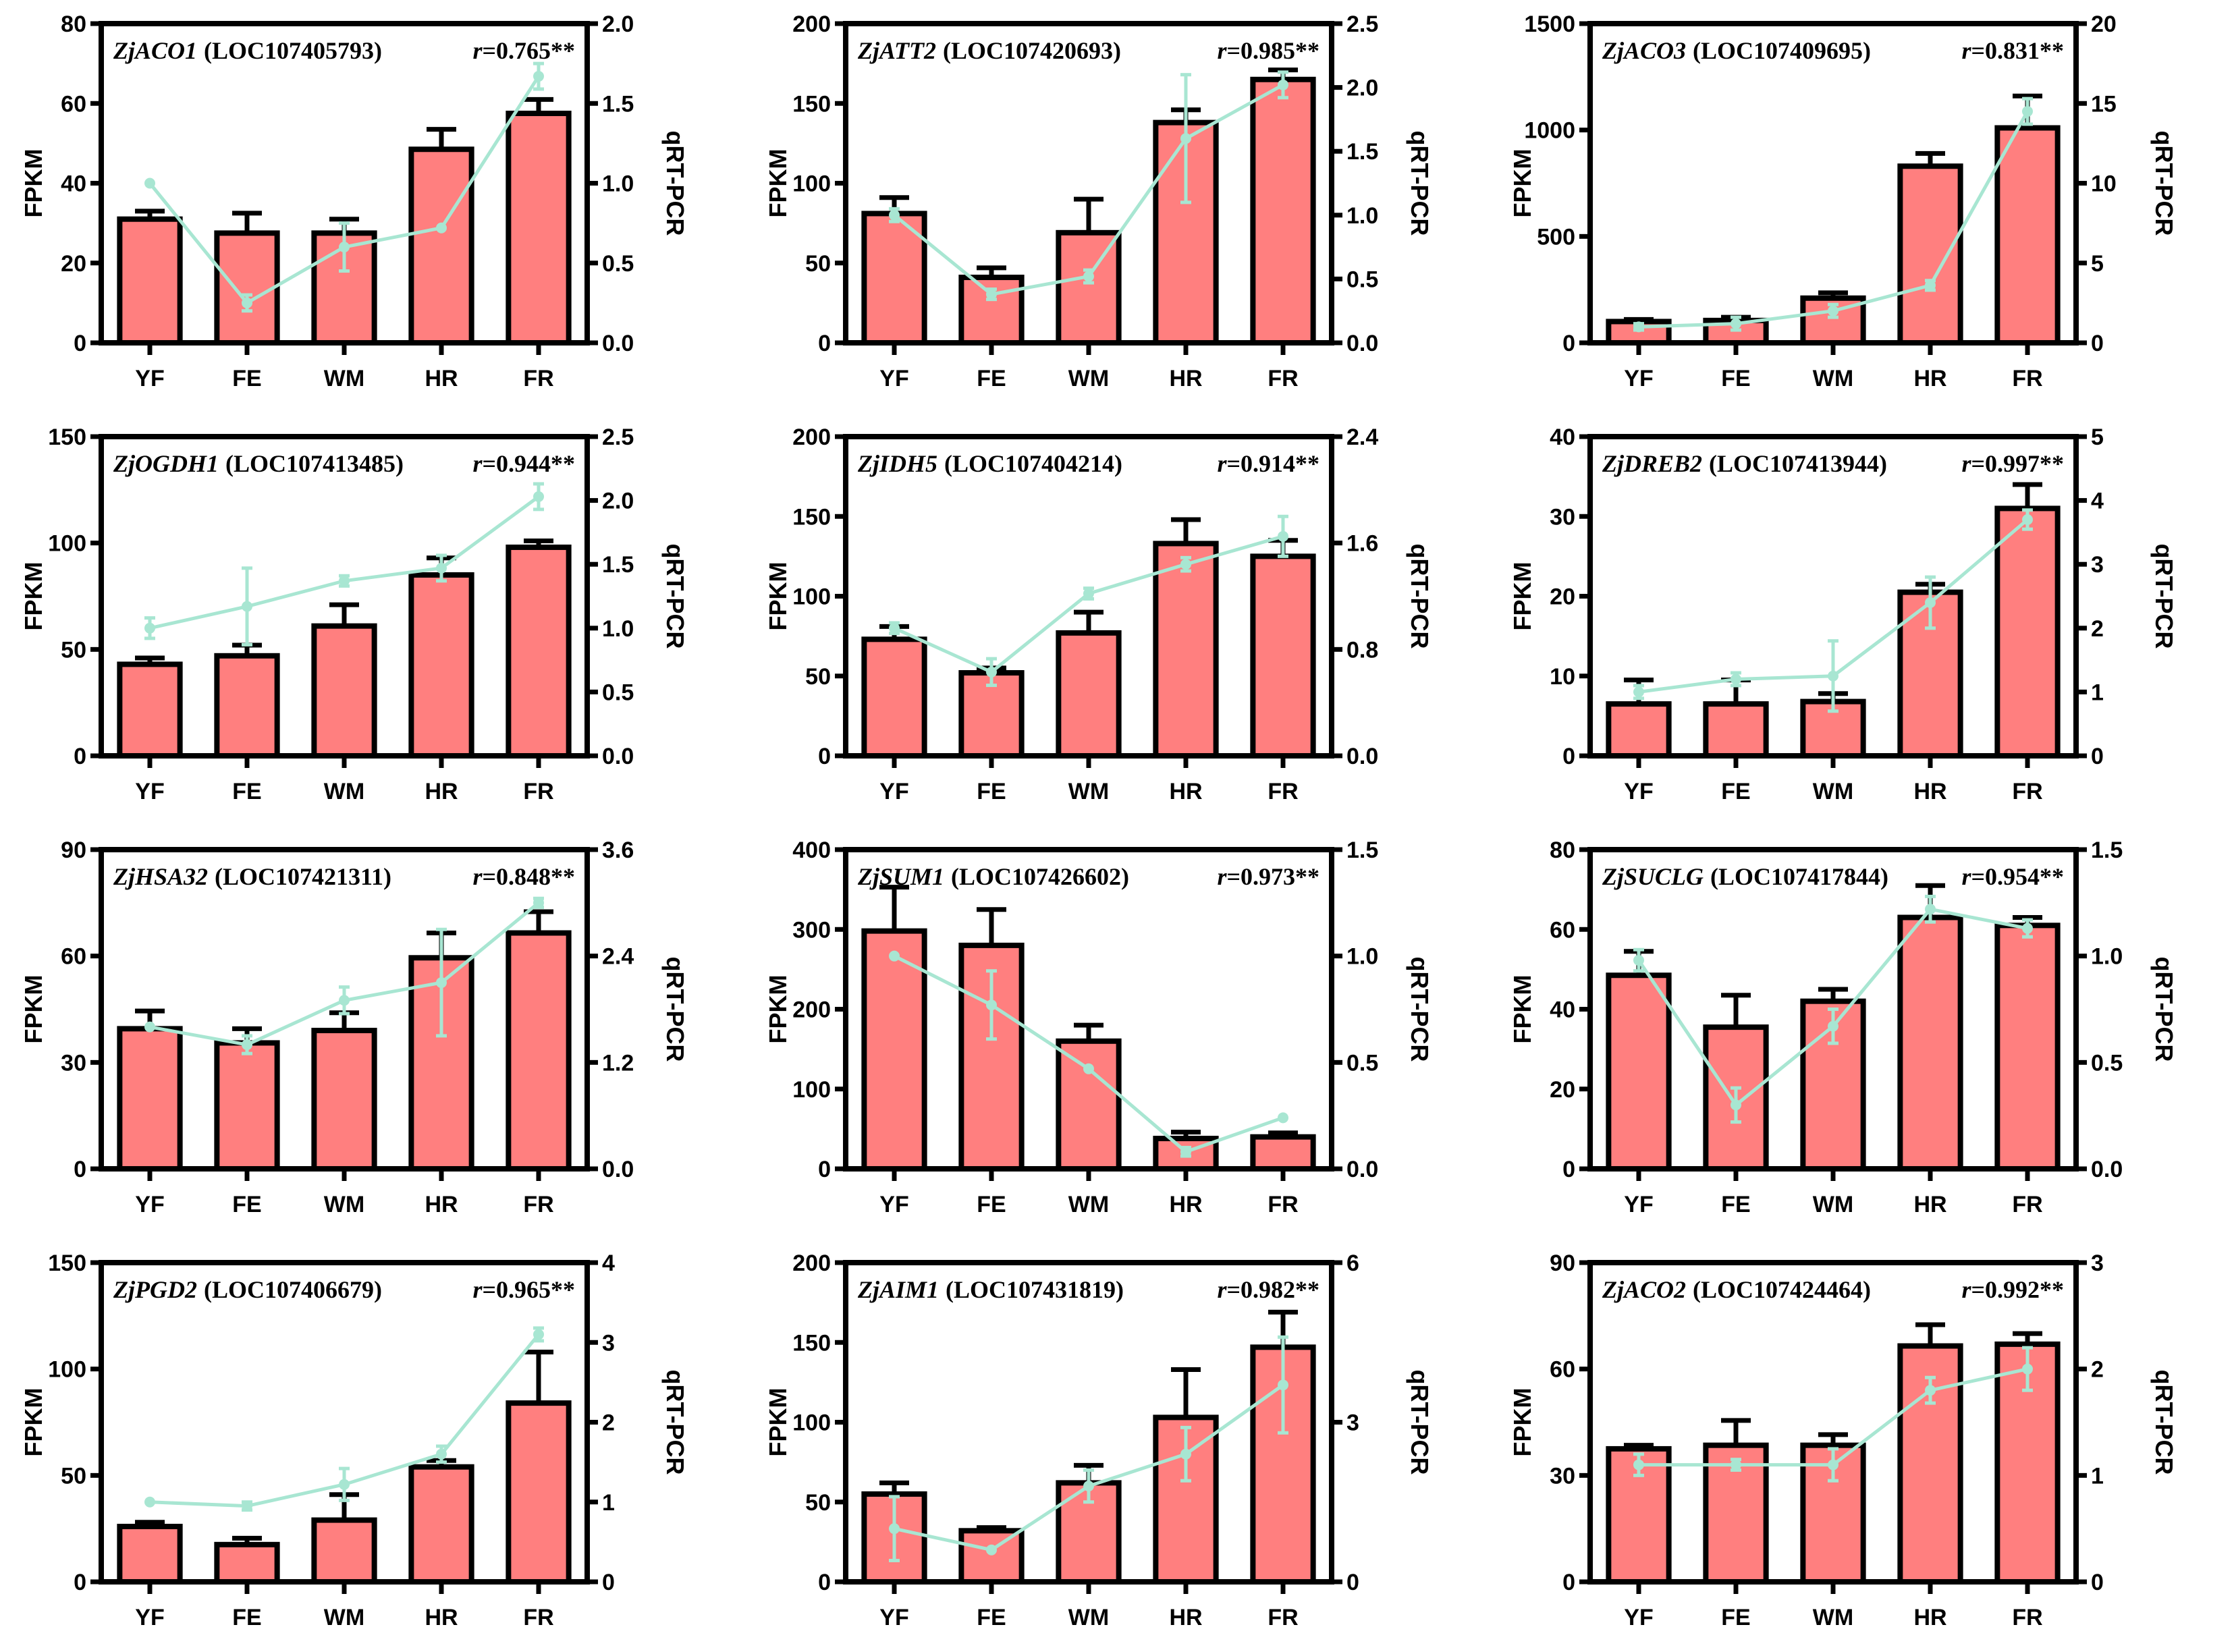 The height and width of the screenshot is (1652, 2234). Describe the element at coordinates (1549, 24) in the screenshot. I see `y-tick-label: 1500` at that location.